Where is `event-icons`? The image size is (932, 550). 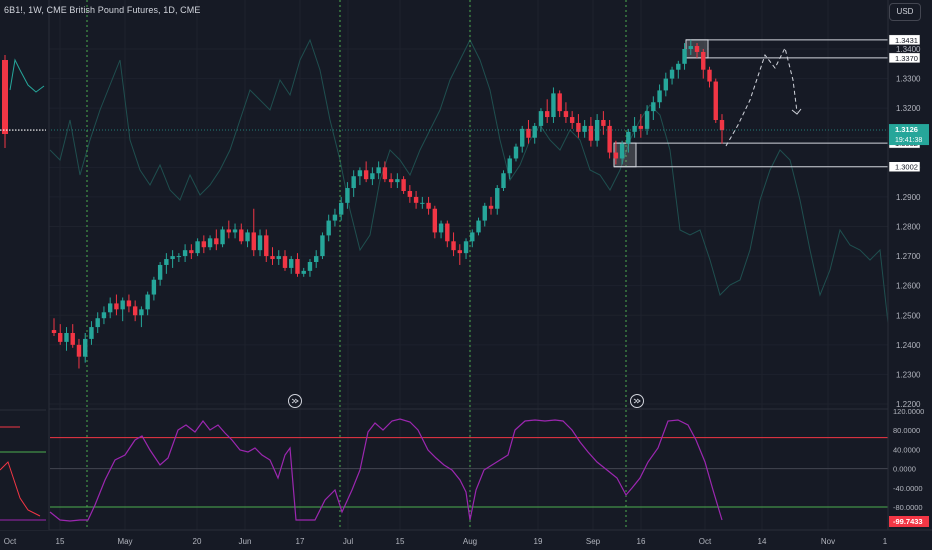 event-icons is located at coordinates (466, 401).